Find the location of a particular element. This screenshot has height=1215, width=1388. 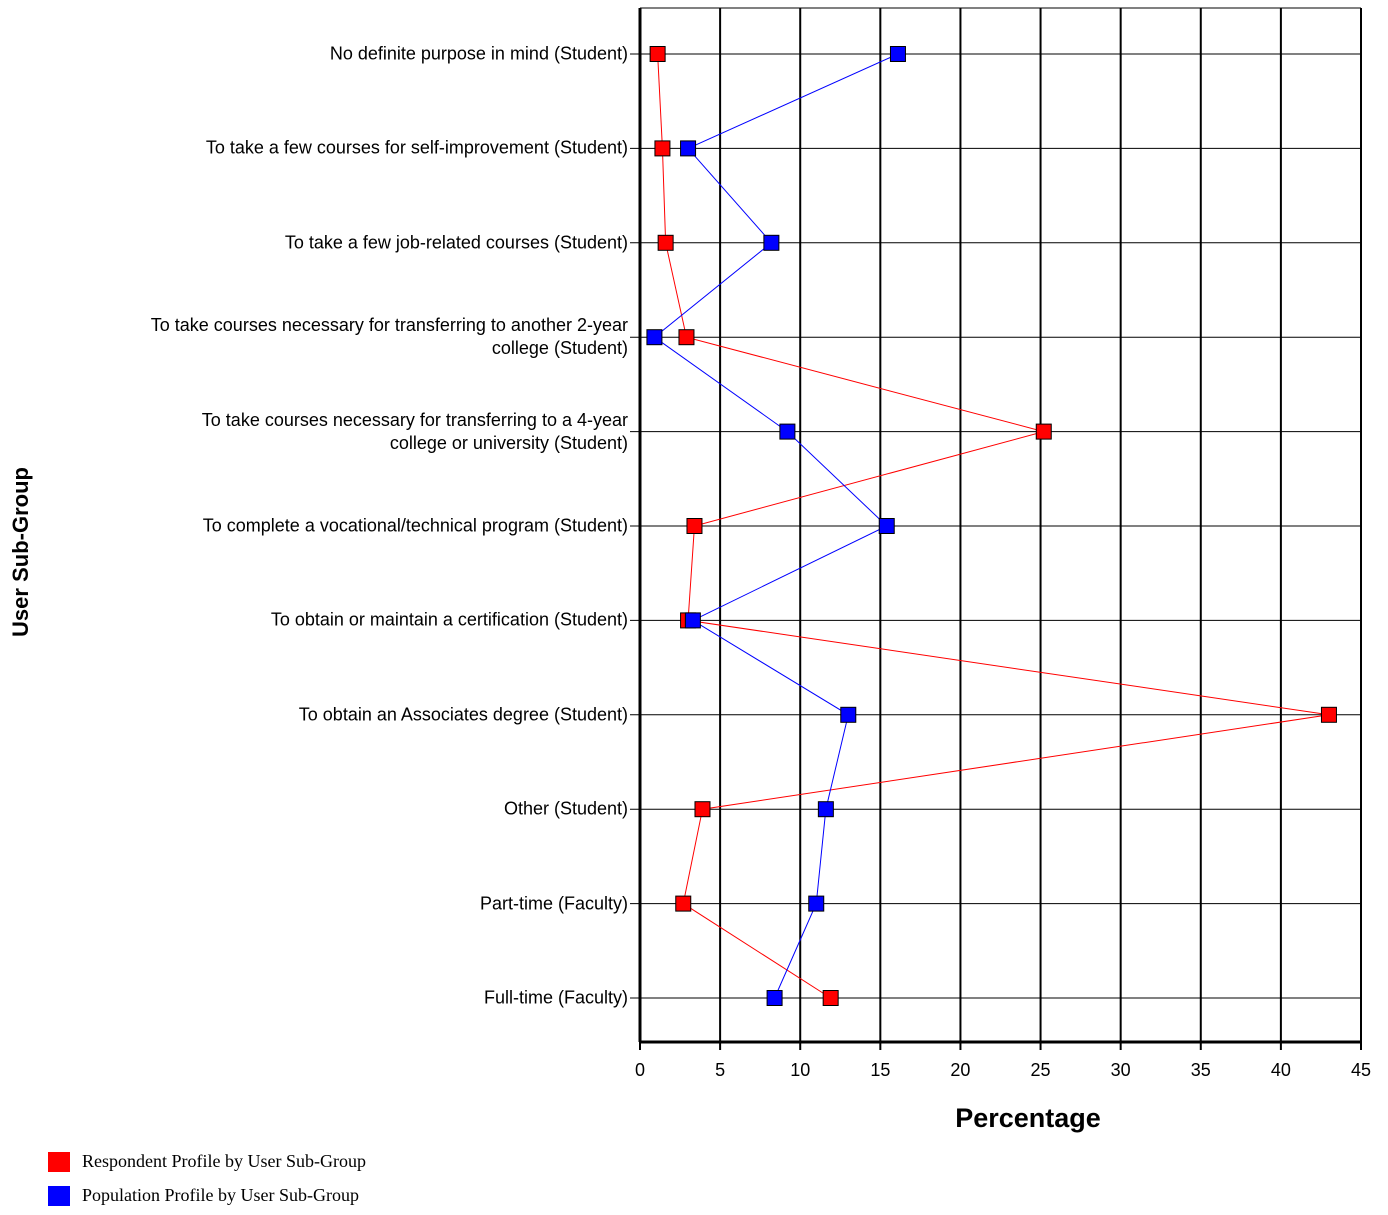

y-tick-label: No definite purpose in mind (Student) is located at coordinates (478, 53).